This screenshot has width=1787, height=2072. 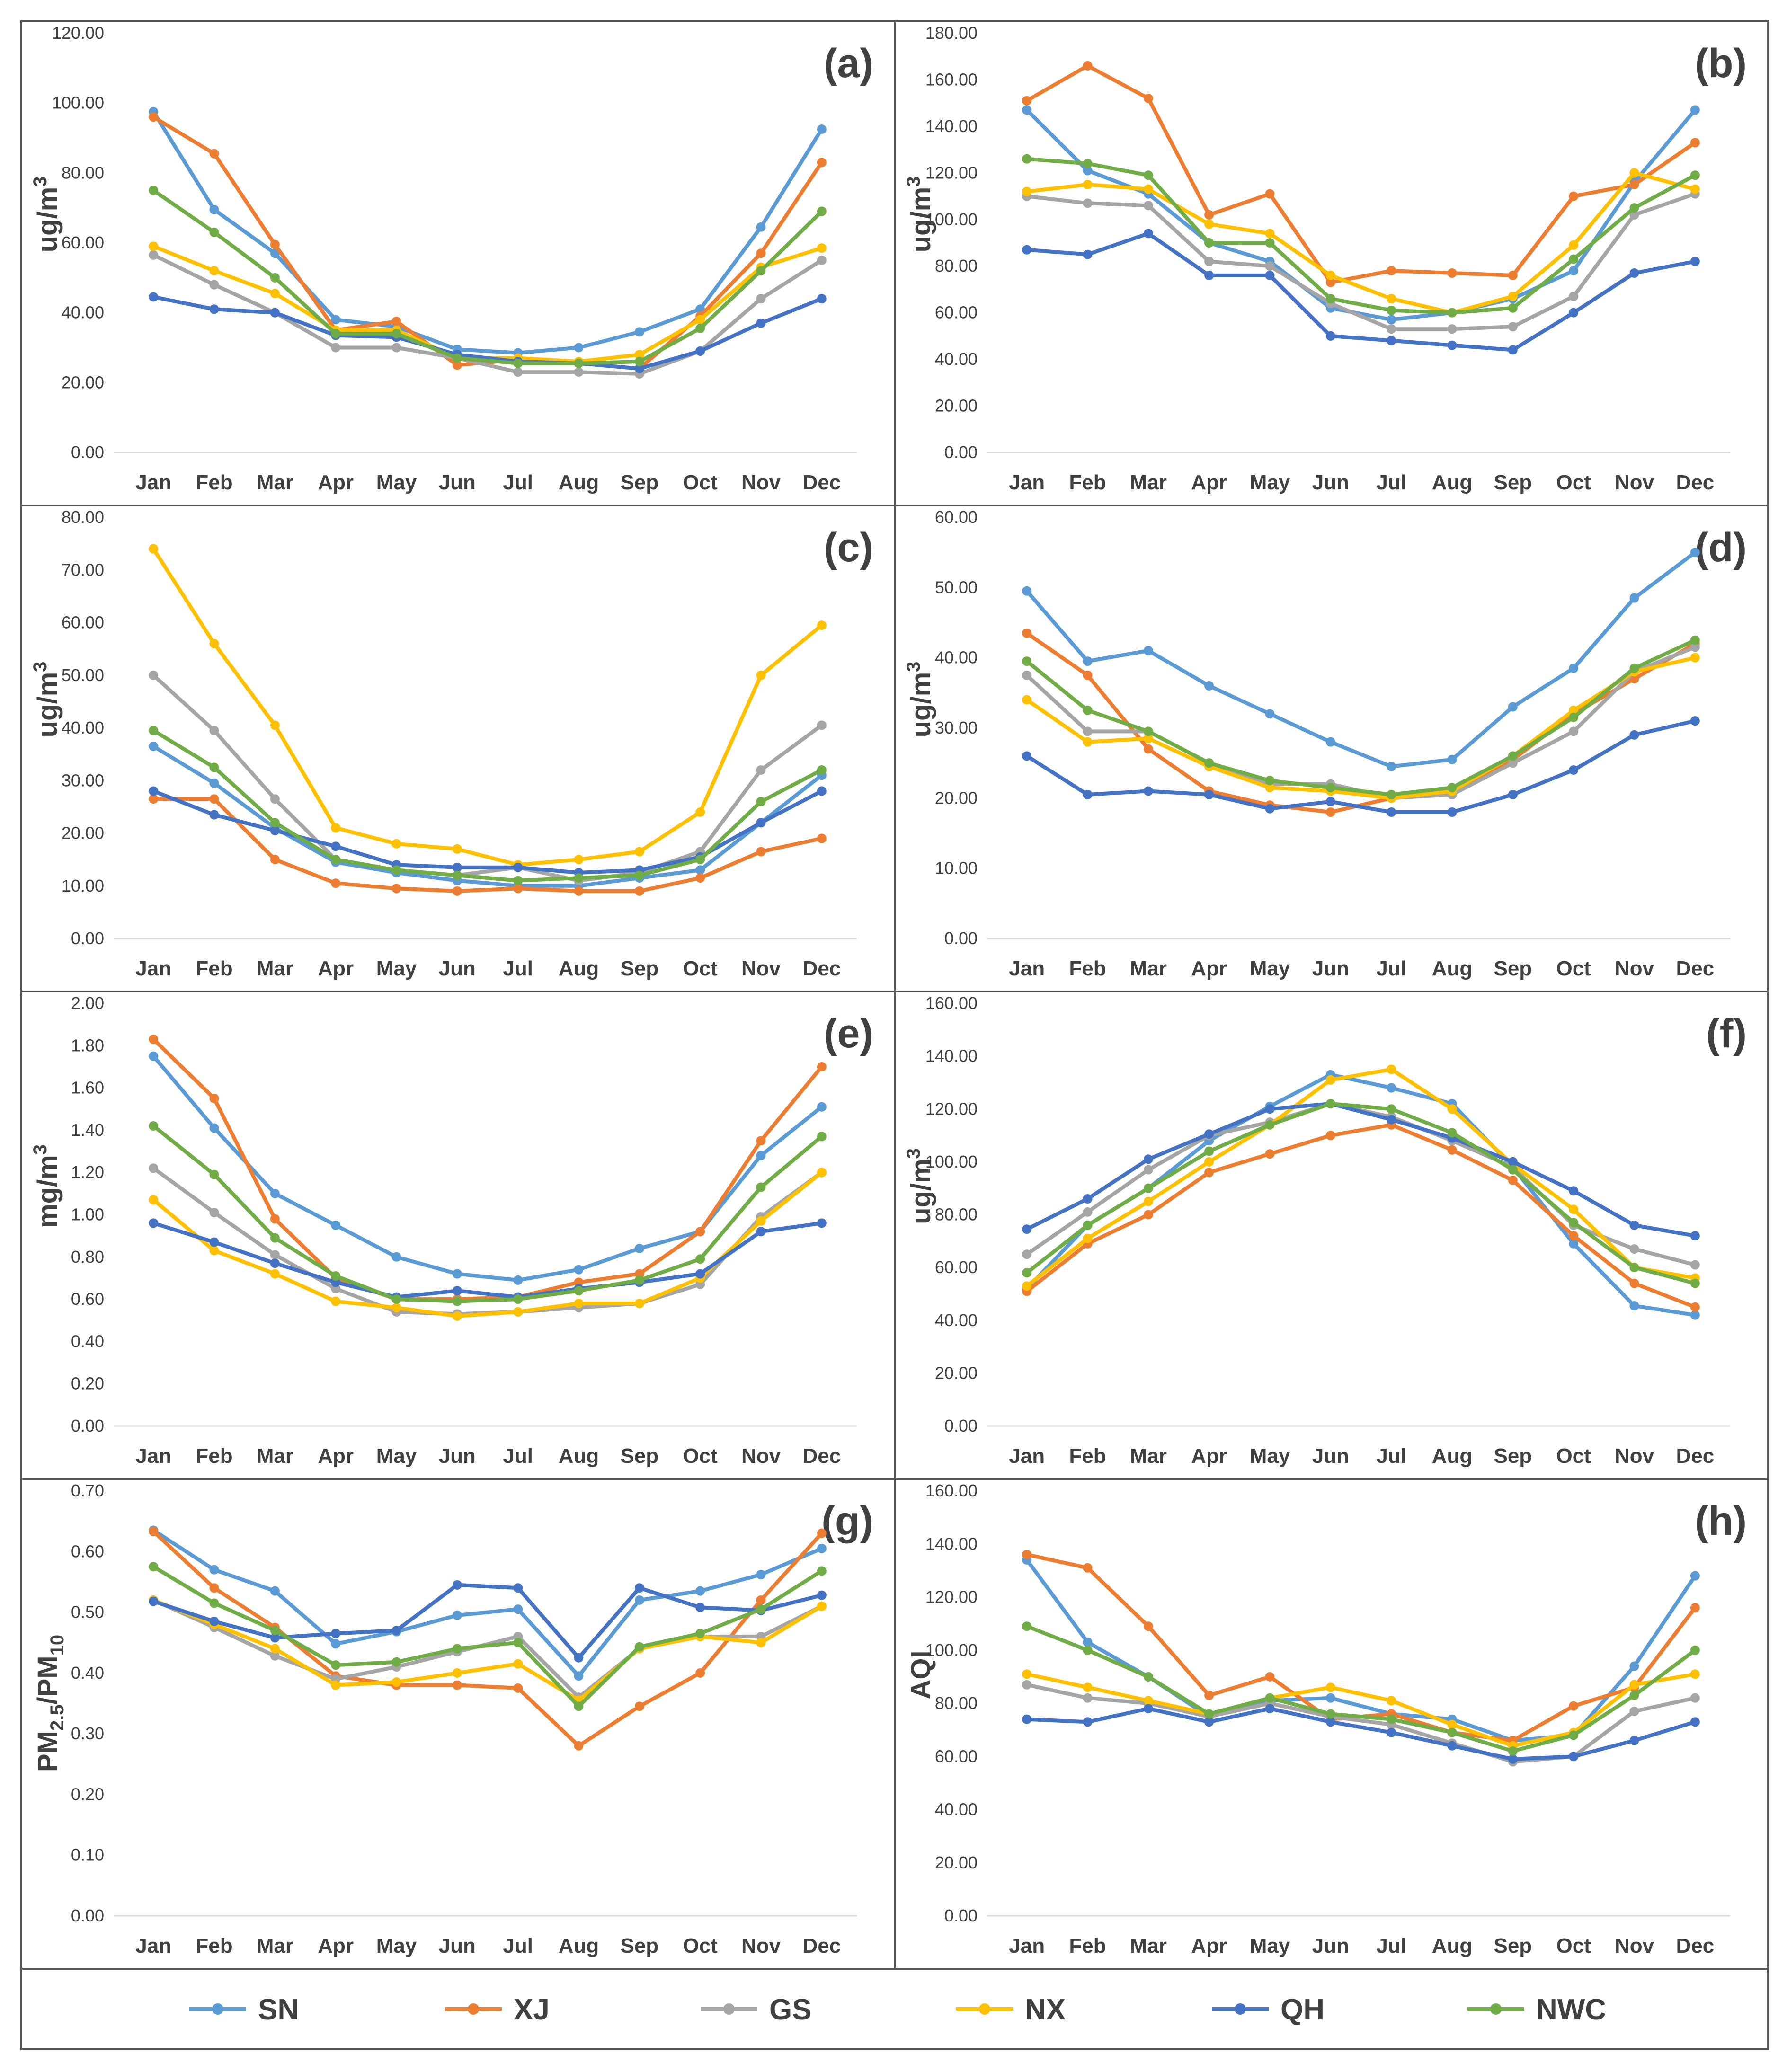 I want to click on x-tick-label: May, so click(x=396, y=969).